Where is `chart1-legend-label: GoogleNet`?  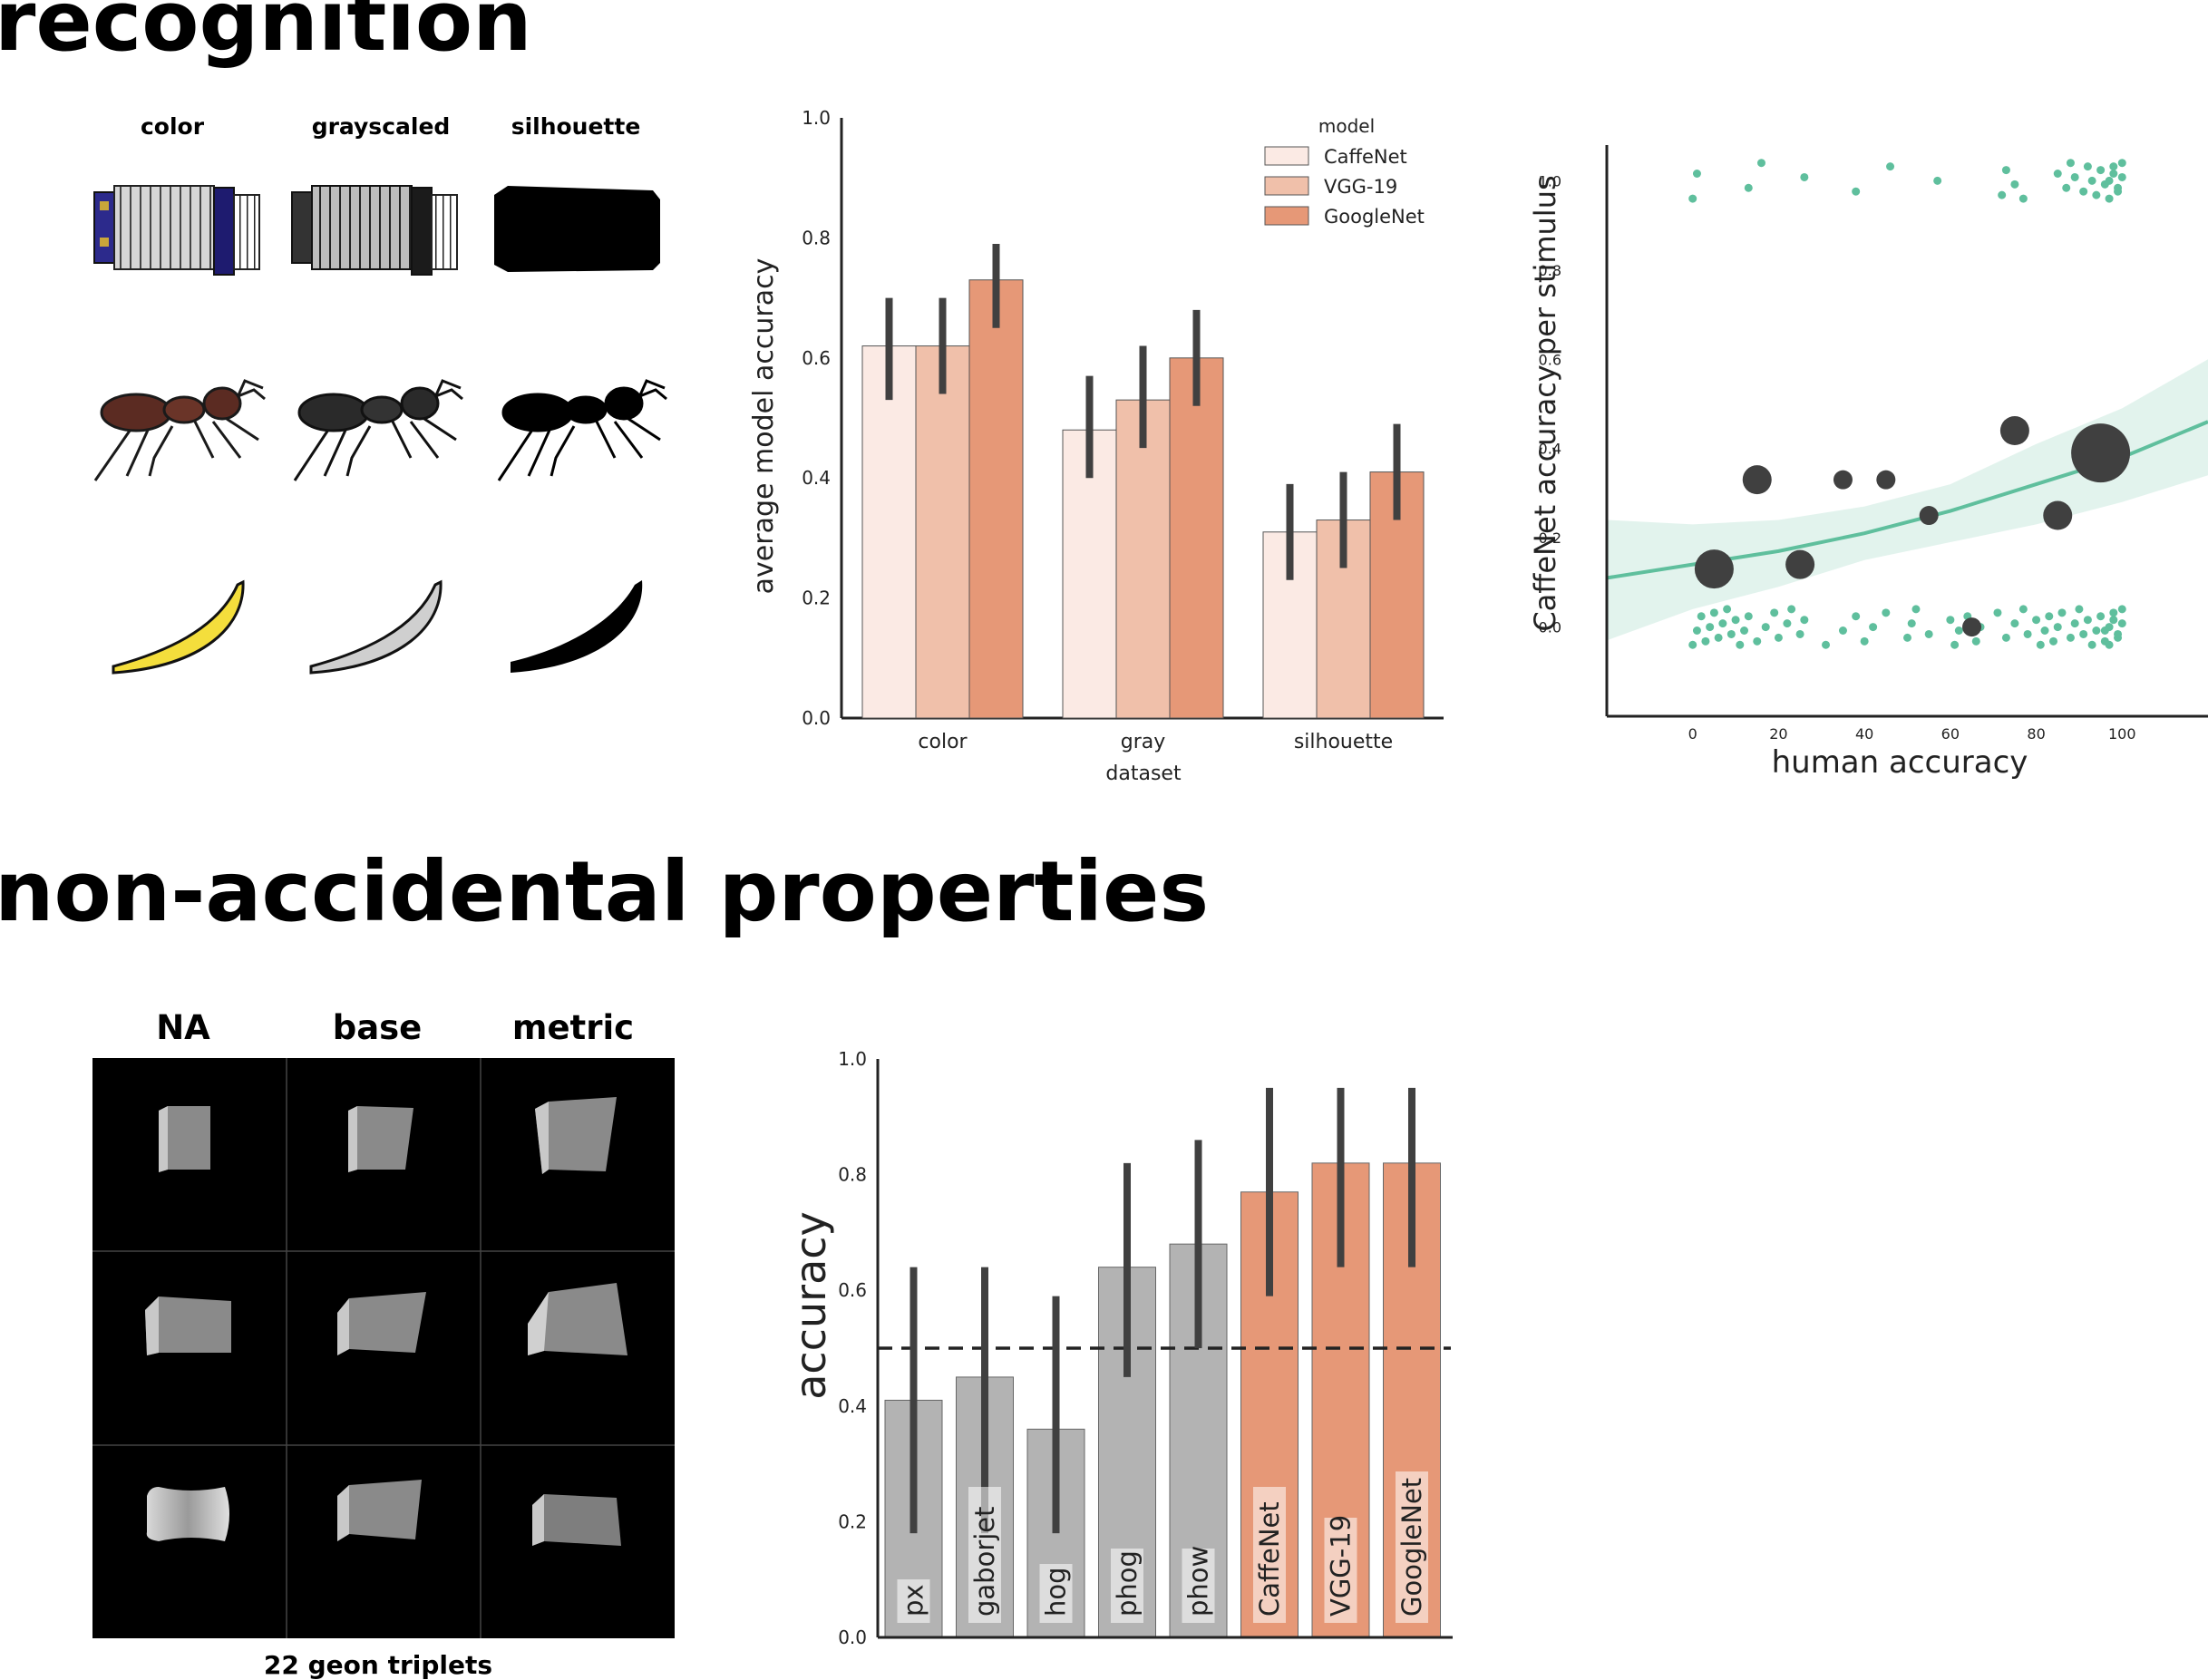 chart1-legend-label: GoogleNet is located at coordinates (1374, 217).